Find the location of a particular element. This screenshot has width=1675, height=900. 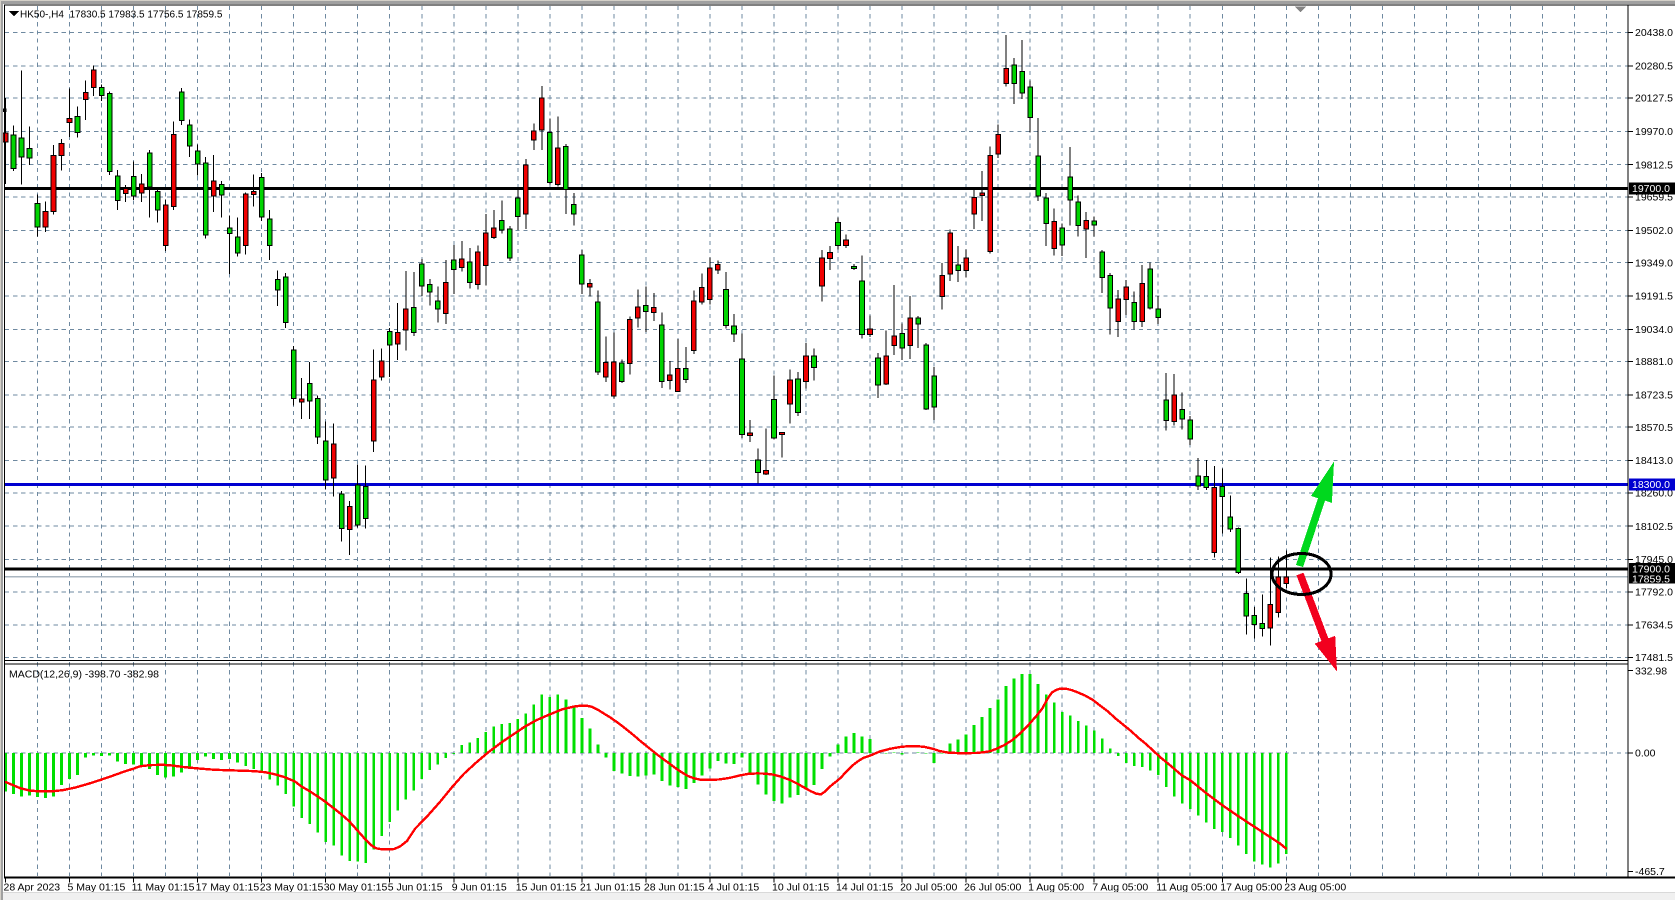

svg-text: -465.7 is located at coordinates (1650, 872).